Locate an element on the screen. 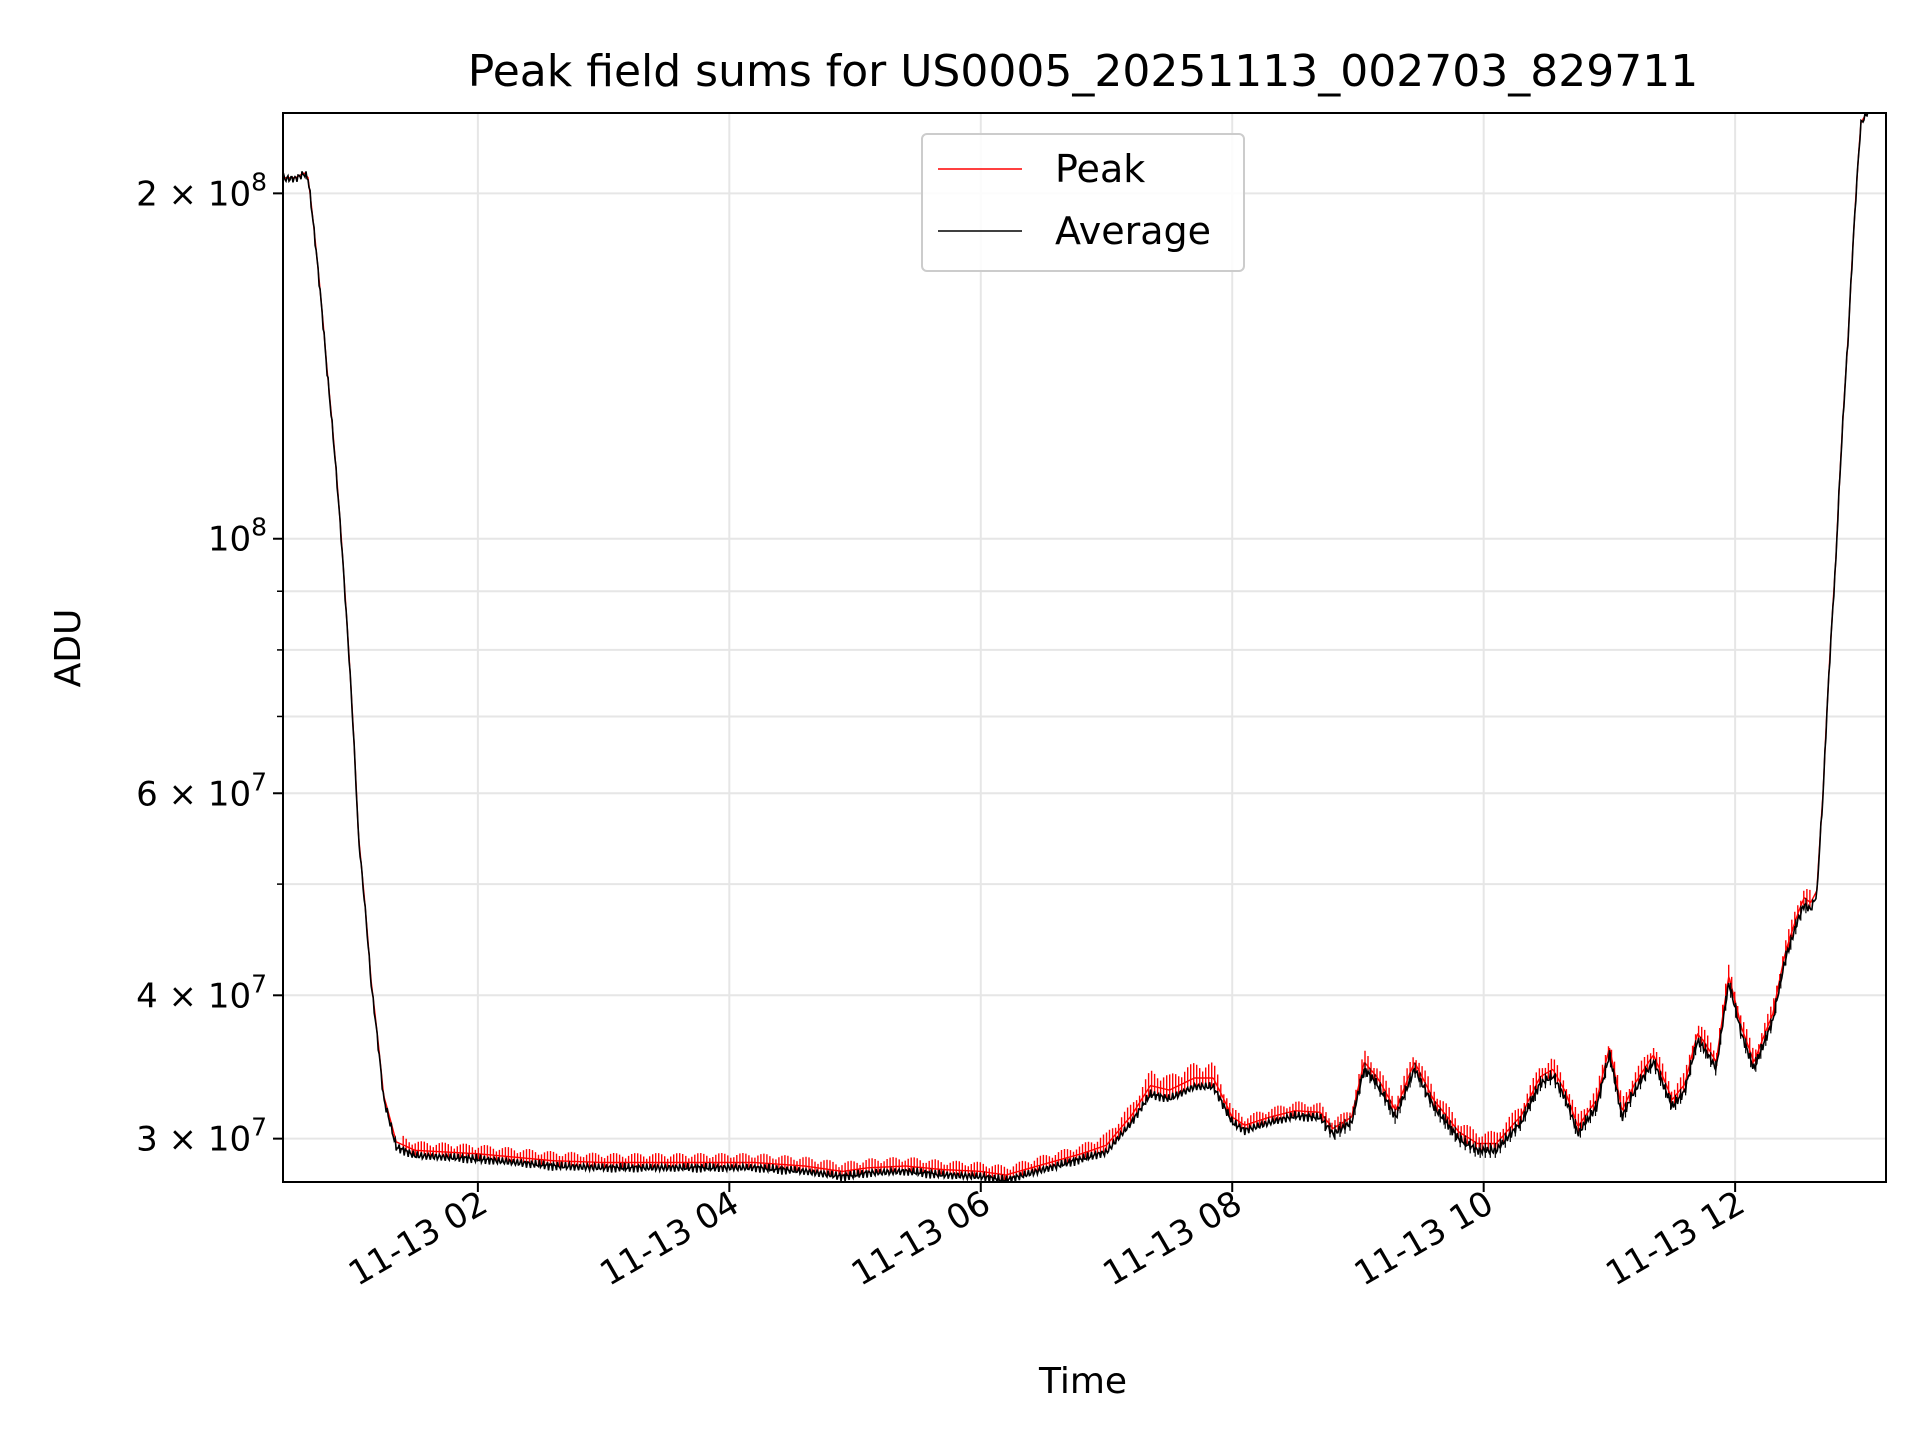 The image size is (1920, 1440). y-tick-label-base: 3 × 10 is located at coordinates (193, 1140).